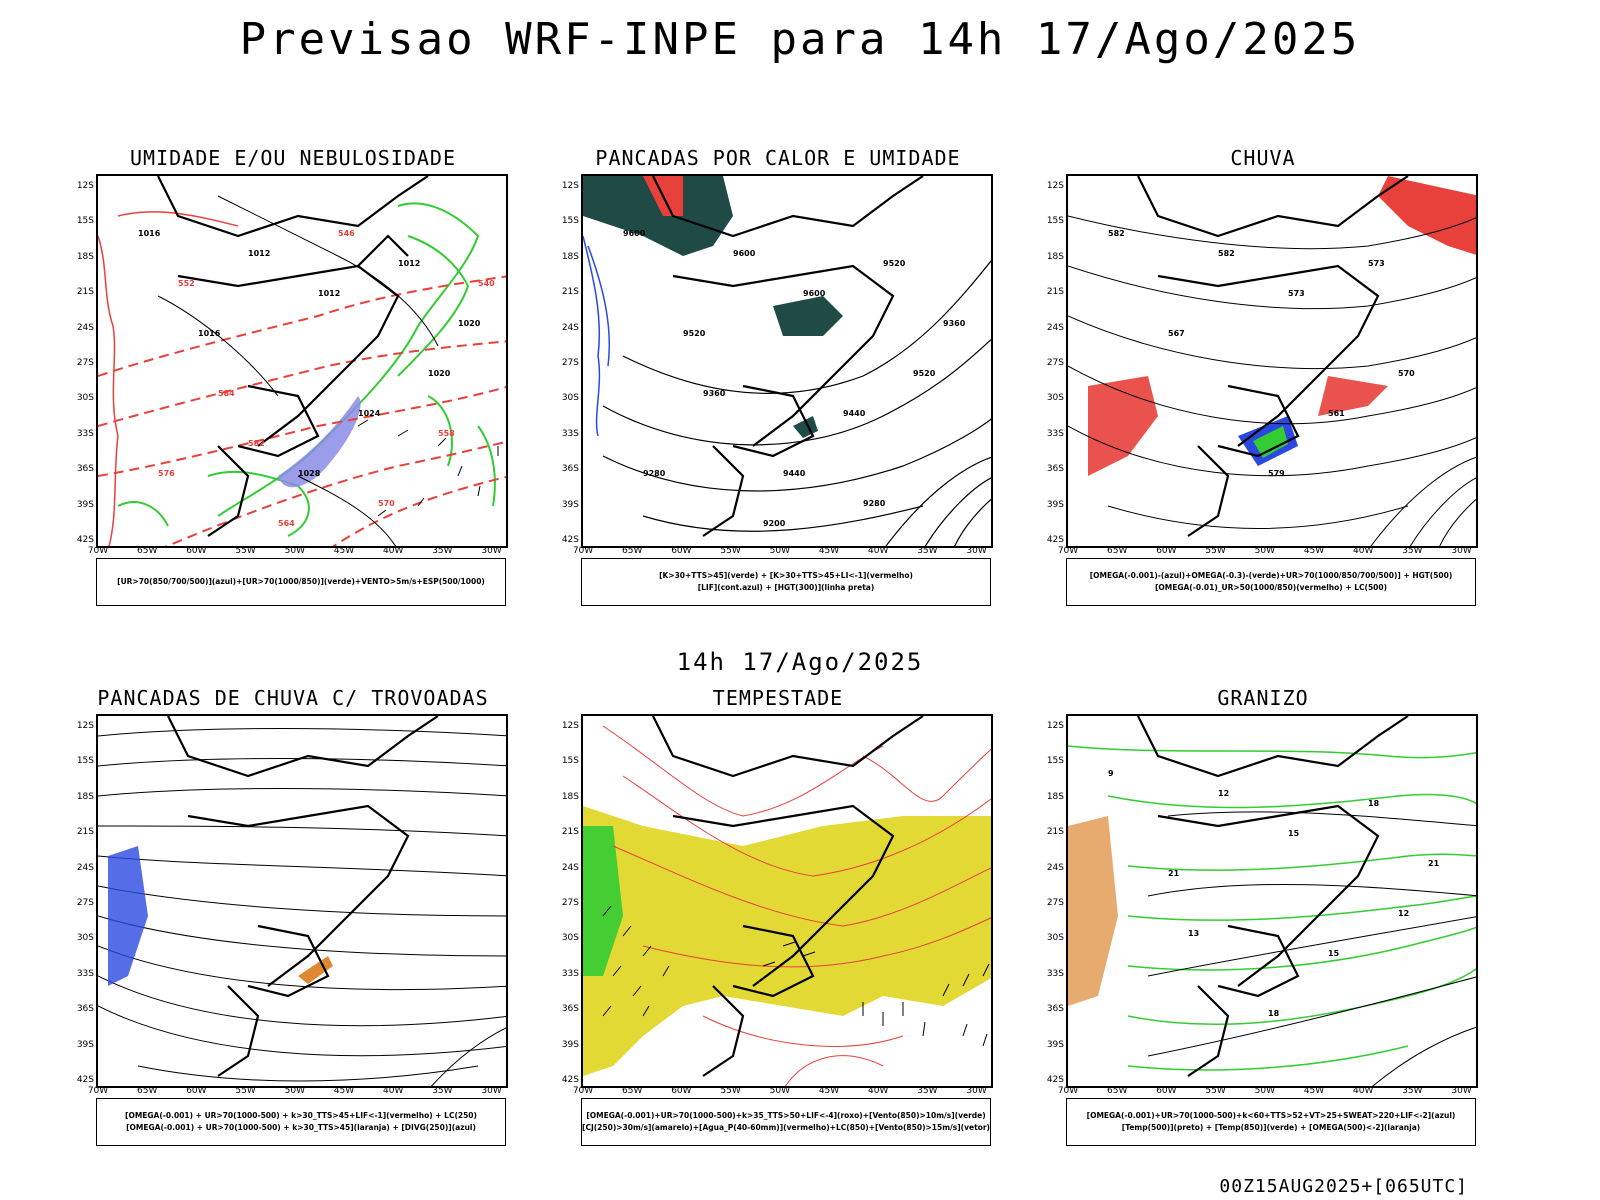 This screenshot has width=1600, height=1200. I want to click on map-graphic, so click(787, 901).